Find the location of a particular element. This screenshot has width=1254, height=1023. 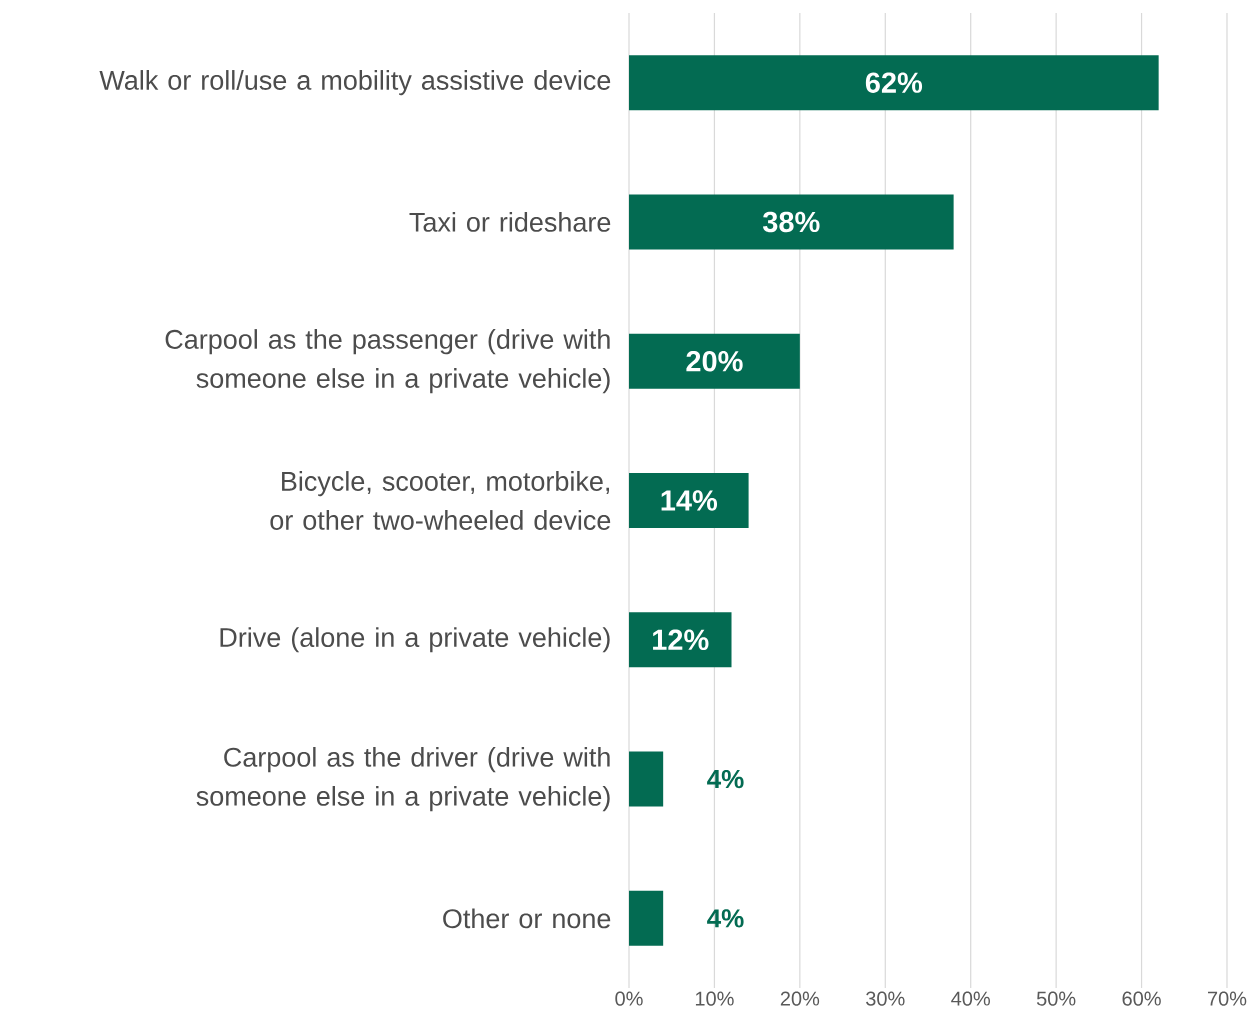

x-tick-label: 10% is located at coordinates (714, 998).